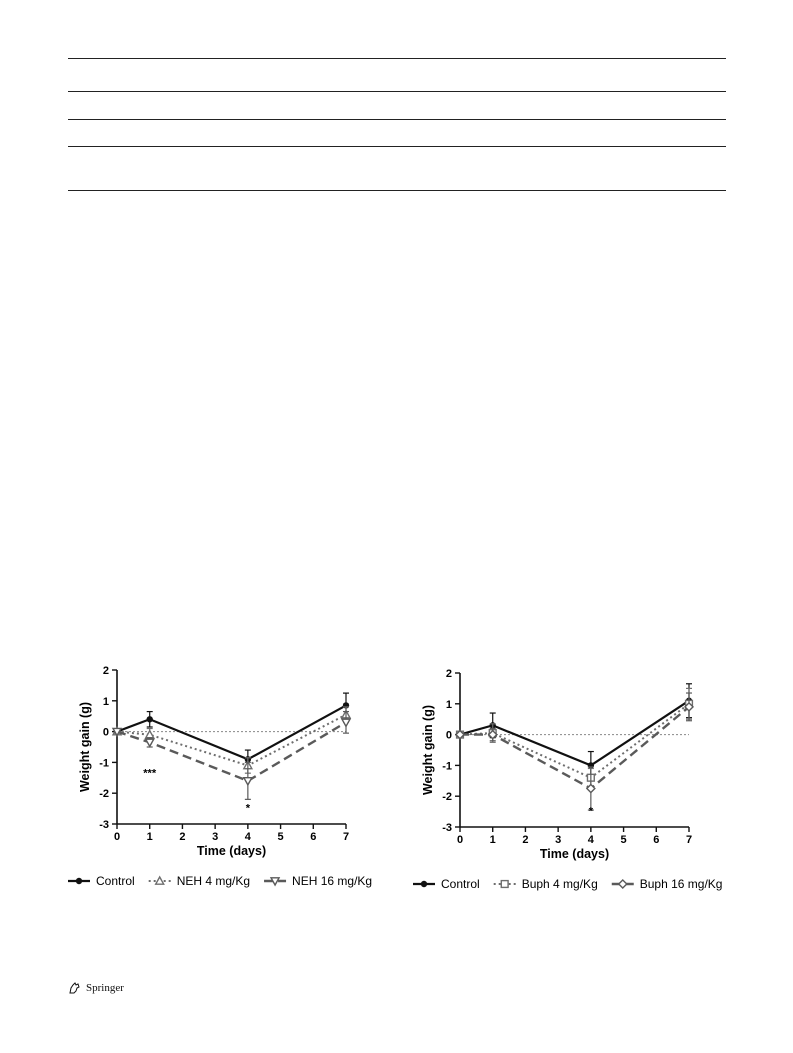 The image size is (793, 1053). What do you see at coordinates (397, 58) in the screenshot?
I see `table-top-rule` at bounding box center [397, 58].